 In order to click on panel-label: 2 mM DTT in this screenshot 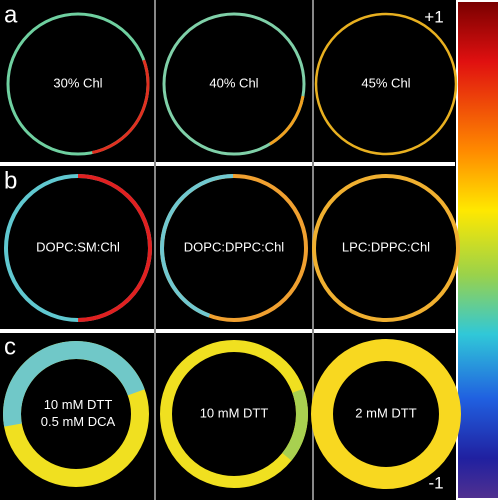, I will do `click(385, 412)`.